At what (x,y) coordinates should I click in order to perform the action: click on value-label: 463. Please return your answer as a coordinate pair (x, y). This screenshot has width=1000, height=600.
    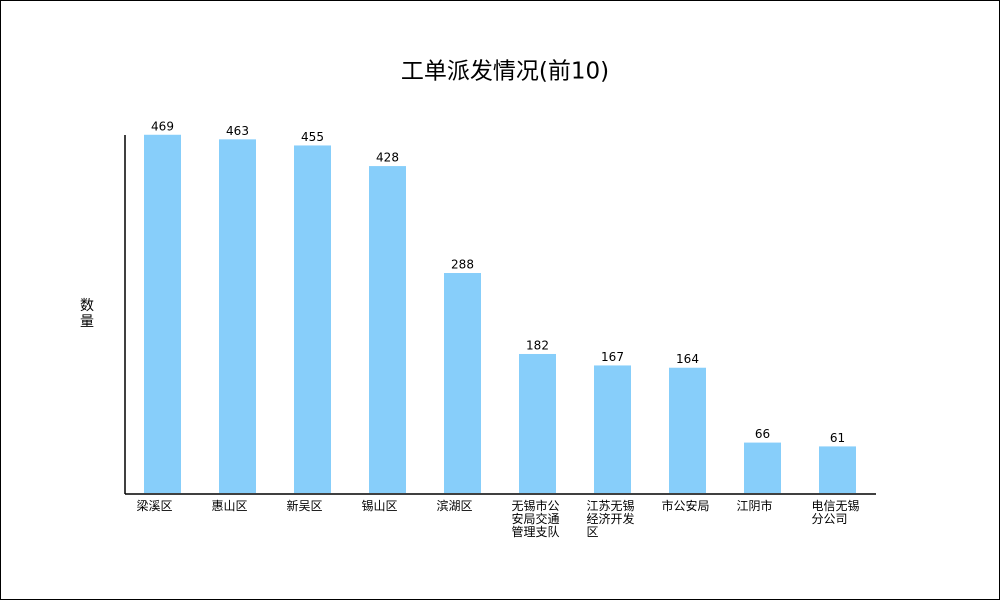
    Looking at the image, I should click on (237, 131).